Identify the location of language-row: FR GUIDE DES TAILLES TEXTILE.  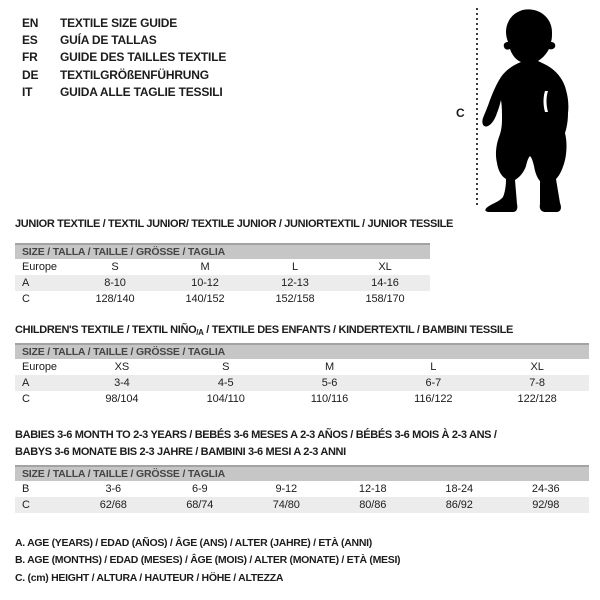
(124, 57).